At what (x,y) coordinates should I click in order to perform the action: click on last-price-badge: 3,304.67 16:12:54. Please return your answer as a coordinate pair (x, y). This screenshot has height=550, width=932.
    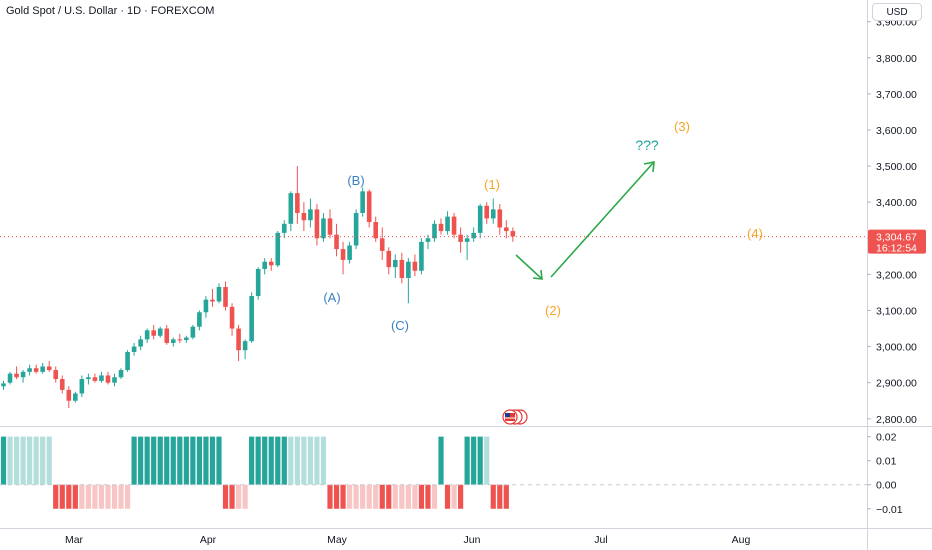
    Looking at the image, I should click on (897, 242).